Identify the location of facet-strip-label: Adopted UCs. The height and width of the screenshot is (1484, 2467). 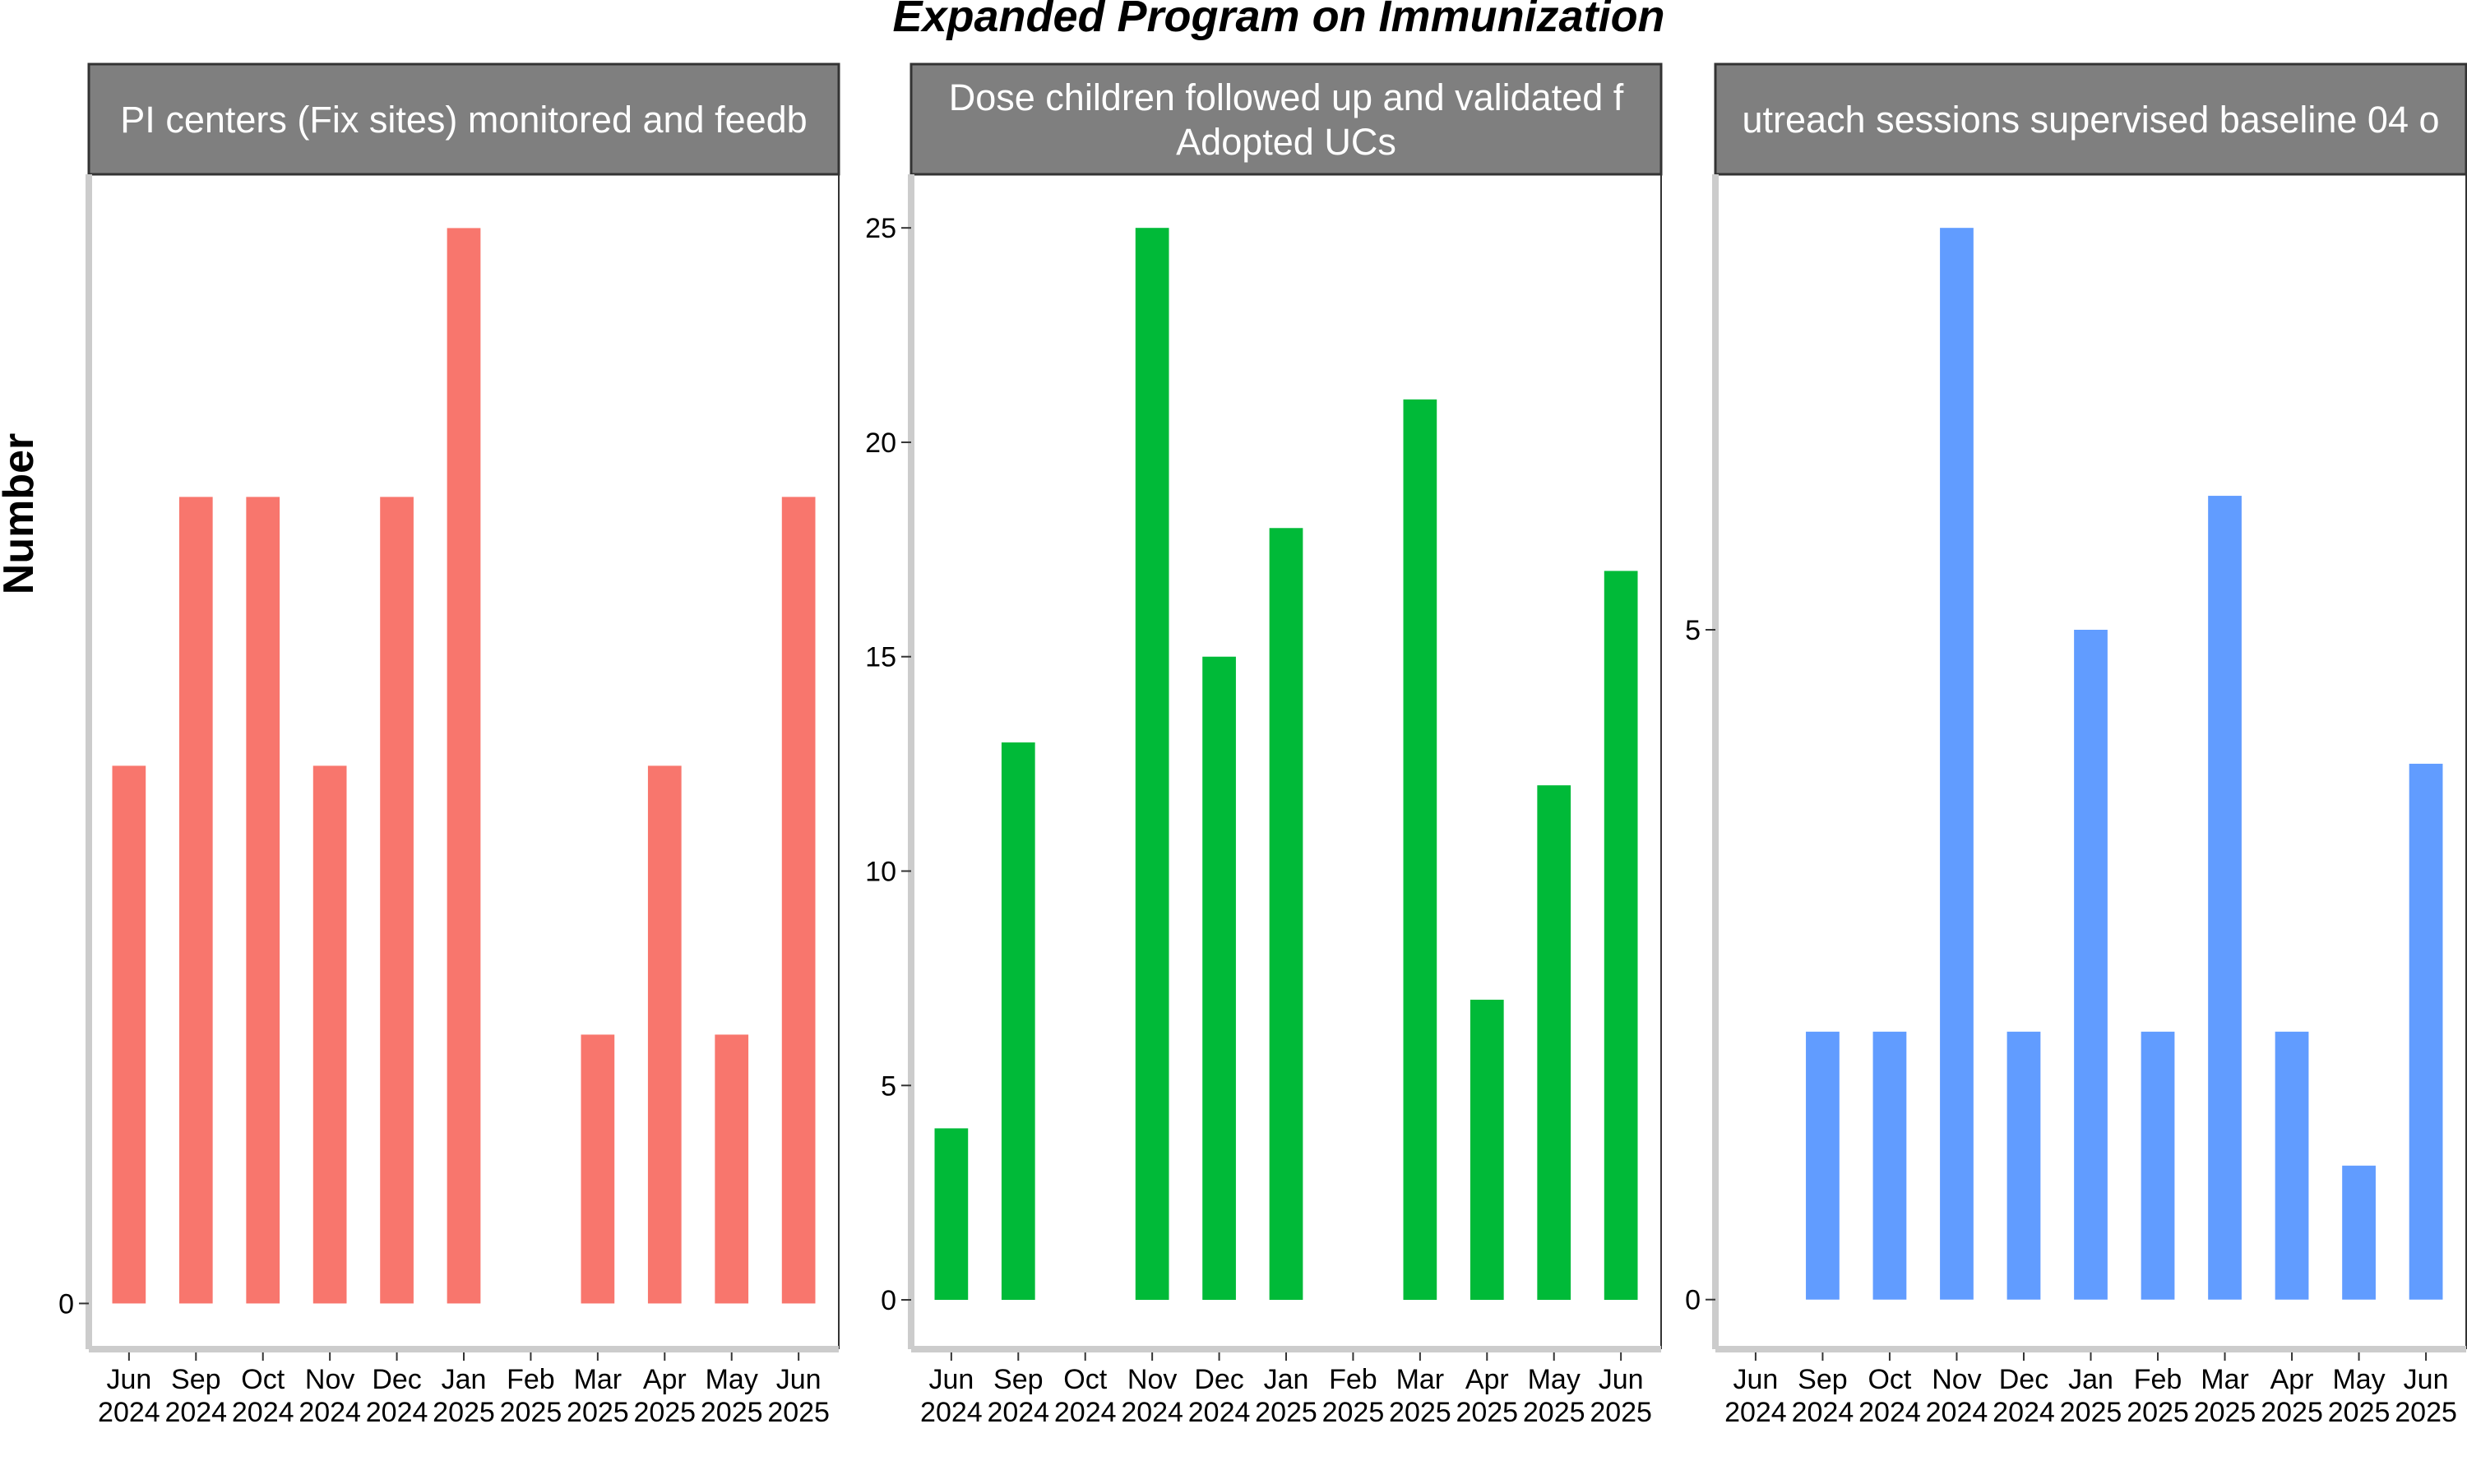
(1286, 142).